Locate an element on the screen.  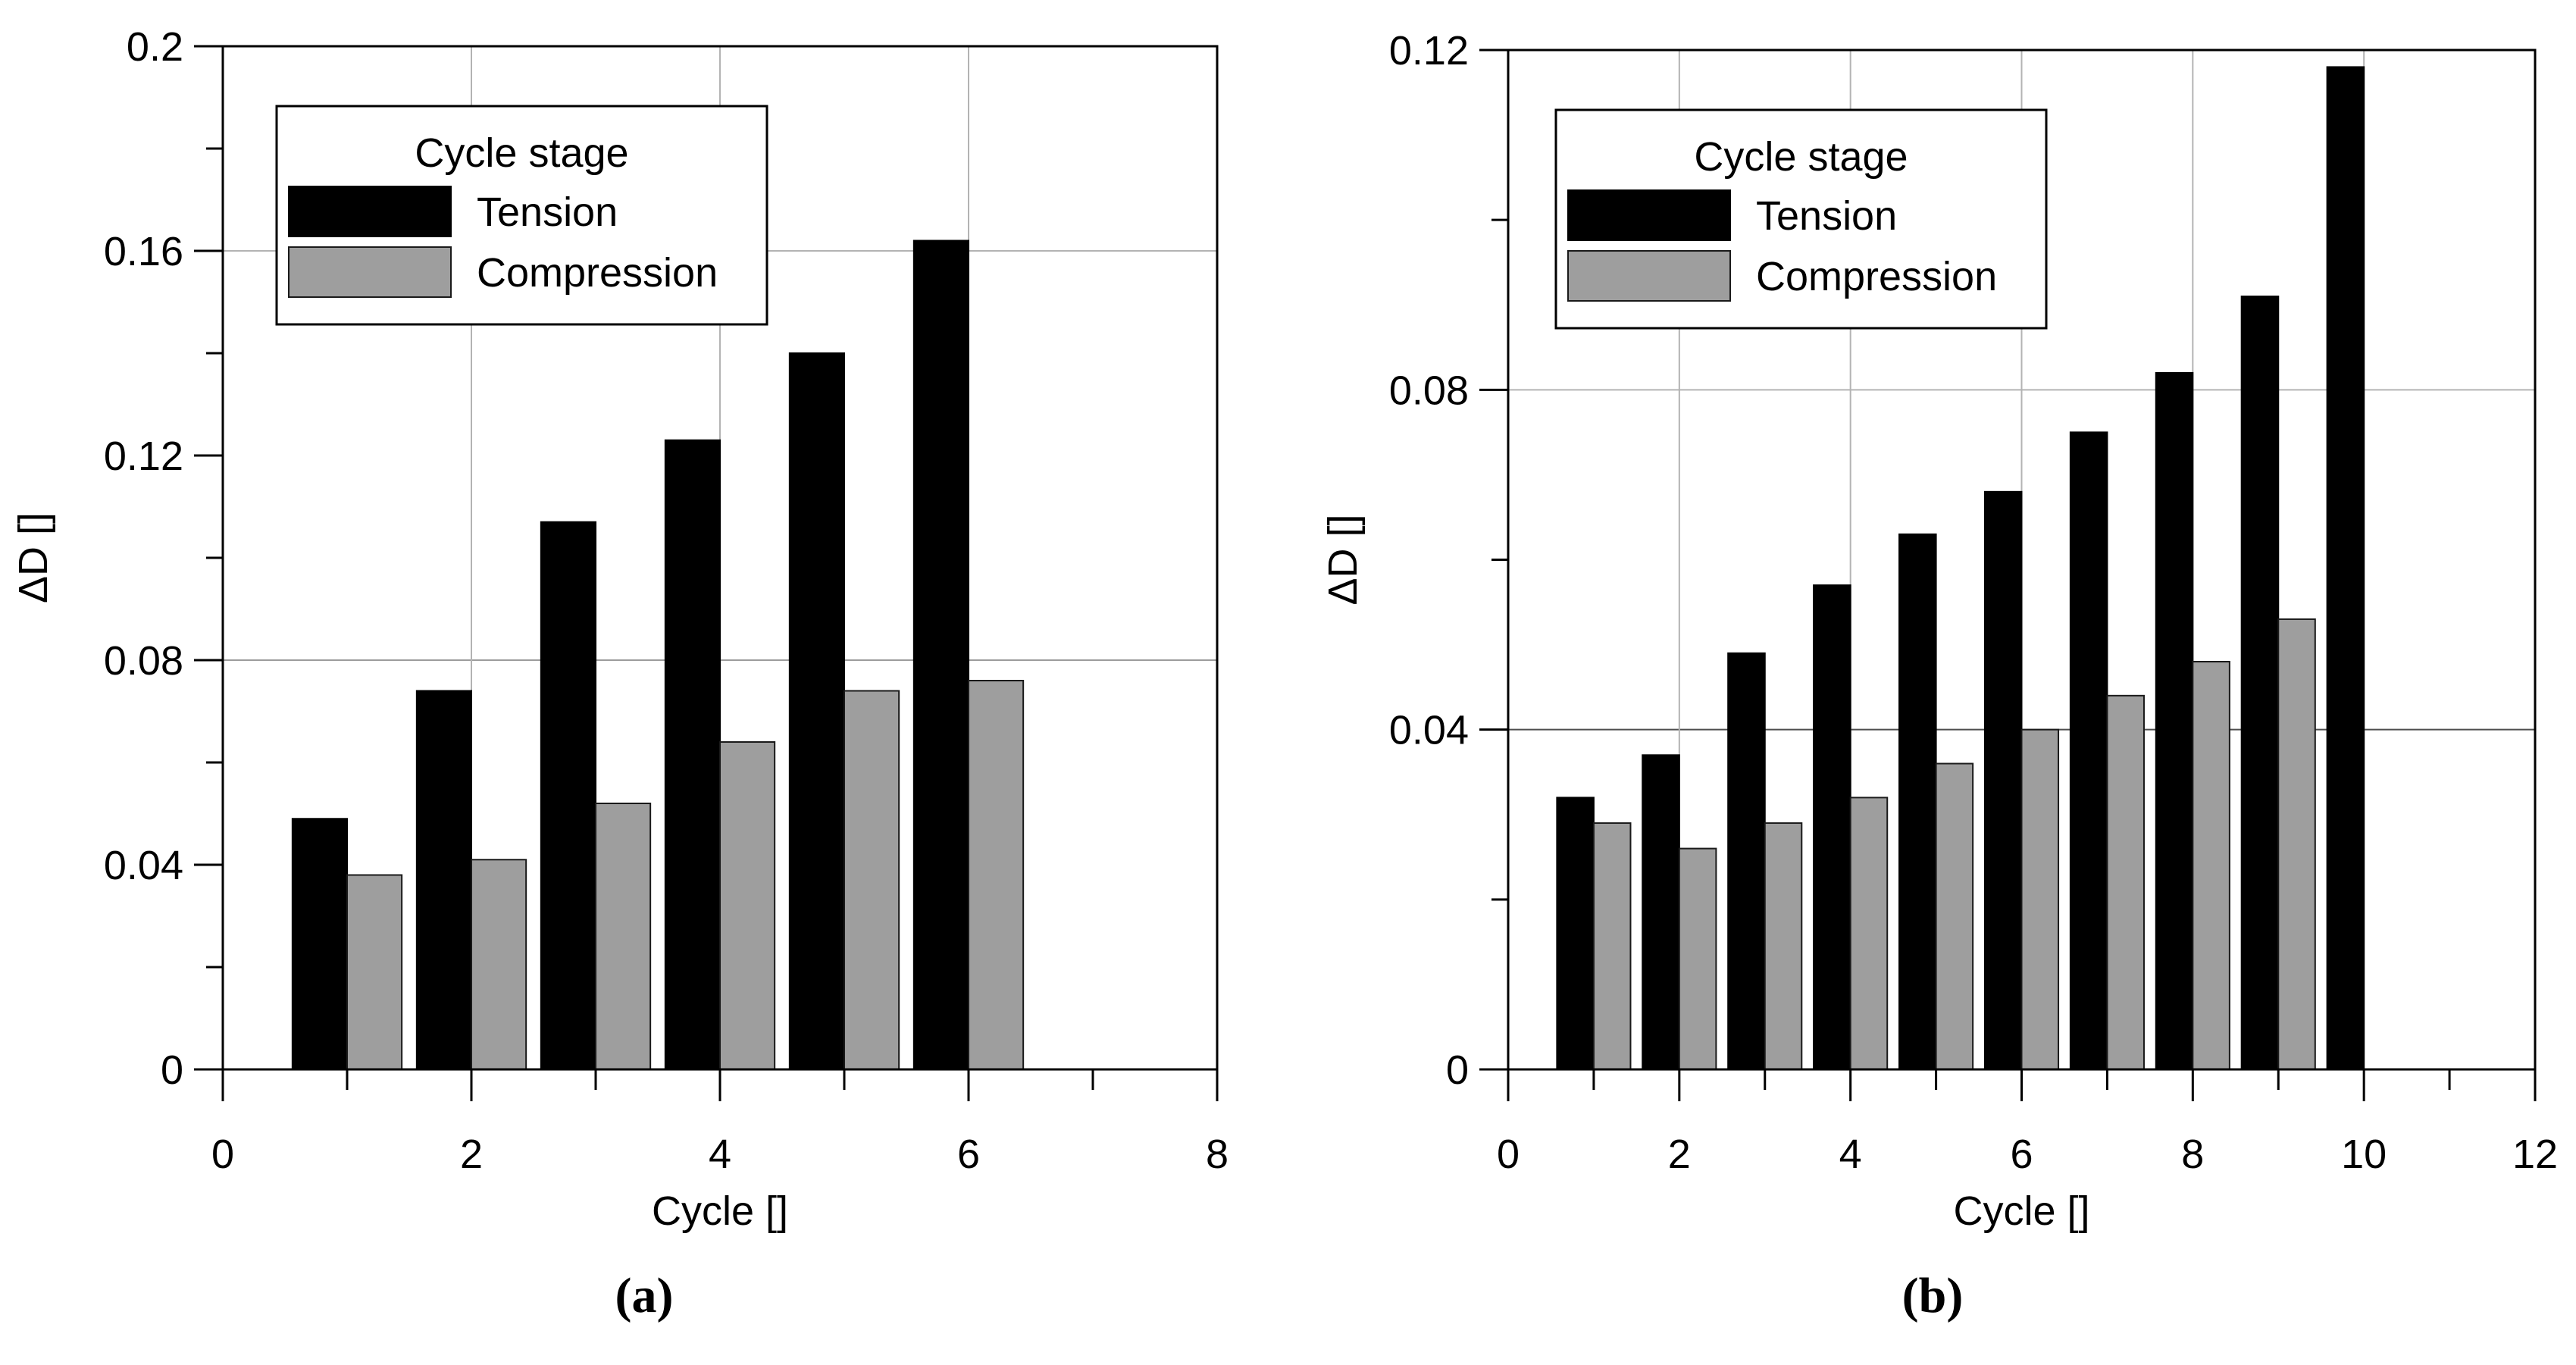
y-tick-label-0.2: 0.2 is located at coordinates (155, 47).